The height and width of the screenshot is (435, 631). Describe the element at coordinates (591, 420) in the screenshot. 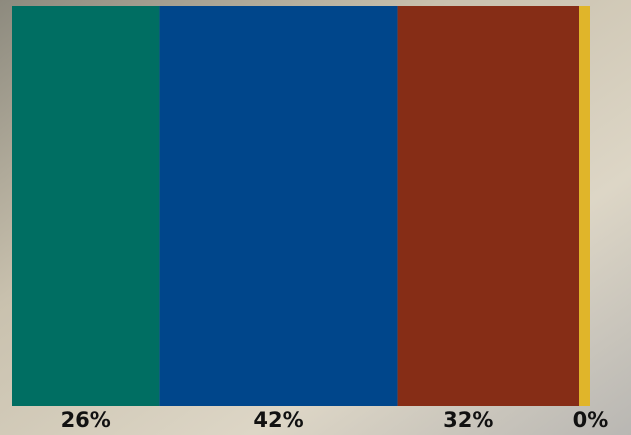

I see `value-label: 0%` at that location.